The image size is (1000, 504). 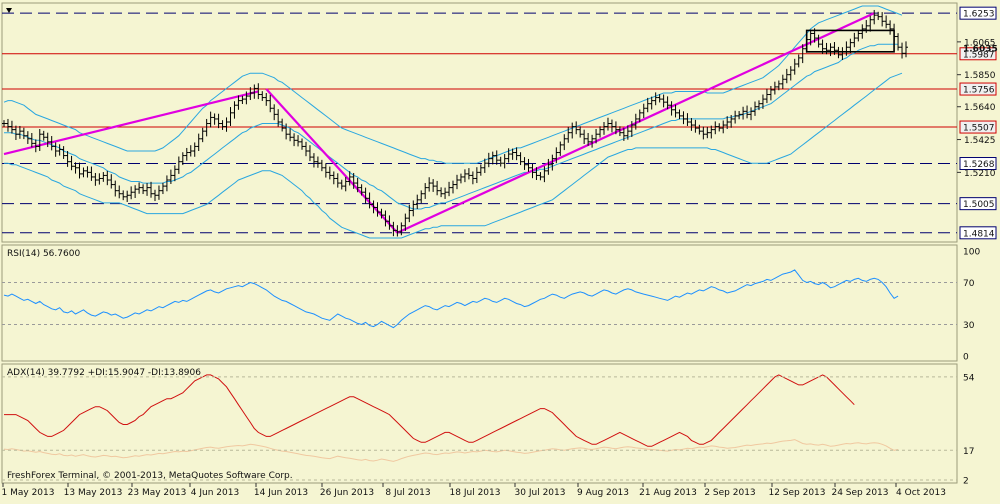 I want to click on rsi-label: RSI(14) 56.7600, so click(x=43, y=254).